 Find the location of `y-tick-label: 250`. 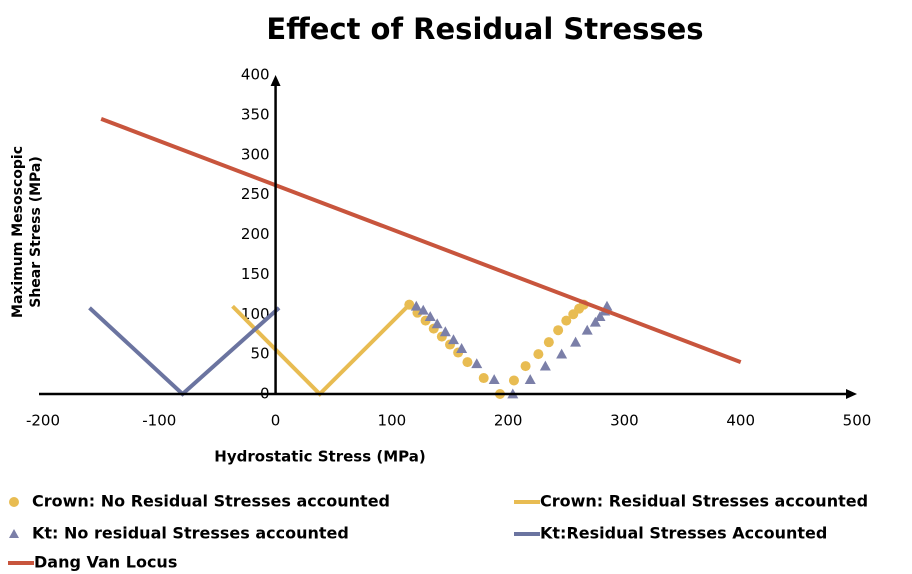

y-tick-label: 250 is located at coordinates (255, 194).